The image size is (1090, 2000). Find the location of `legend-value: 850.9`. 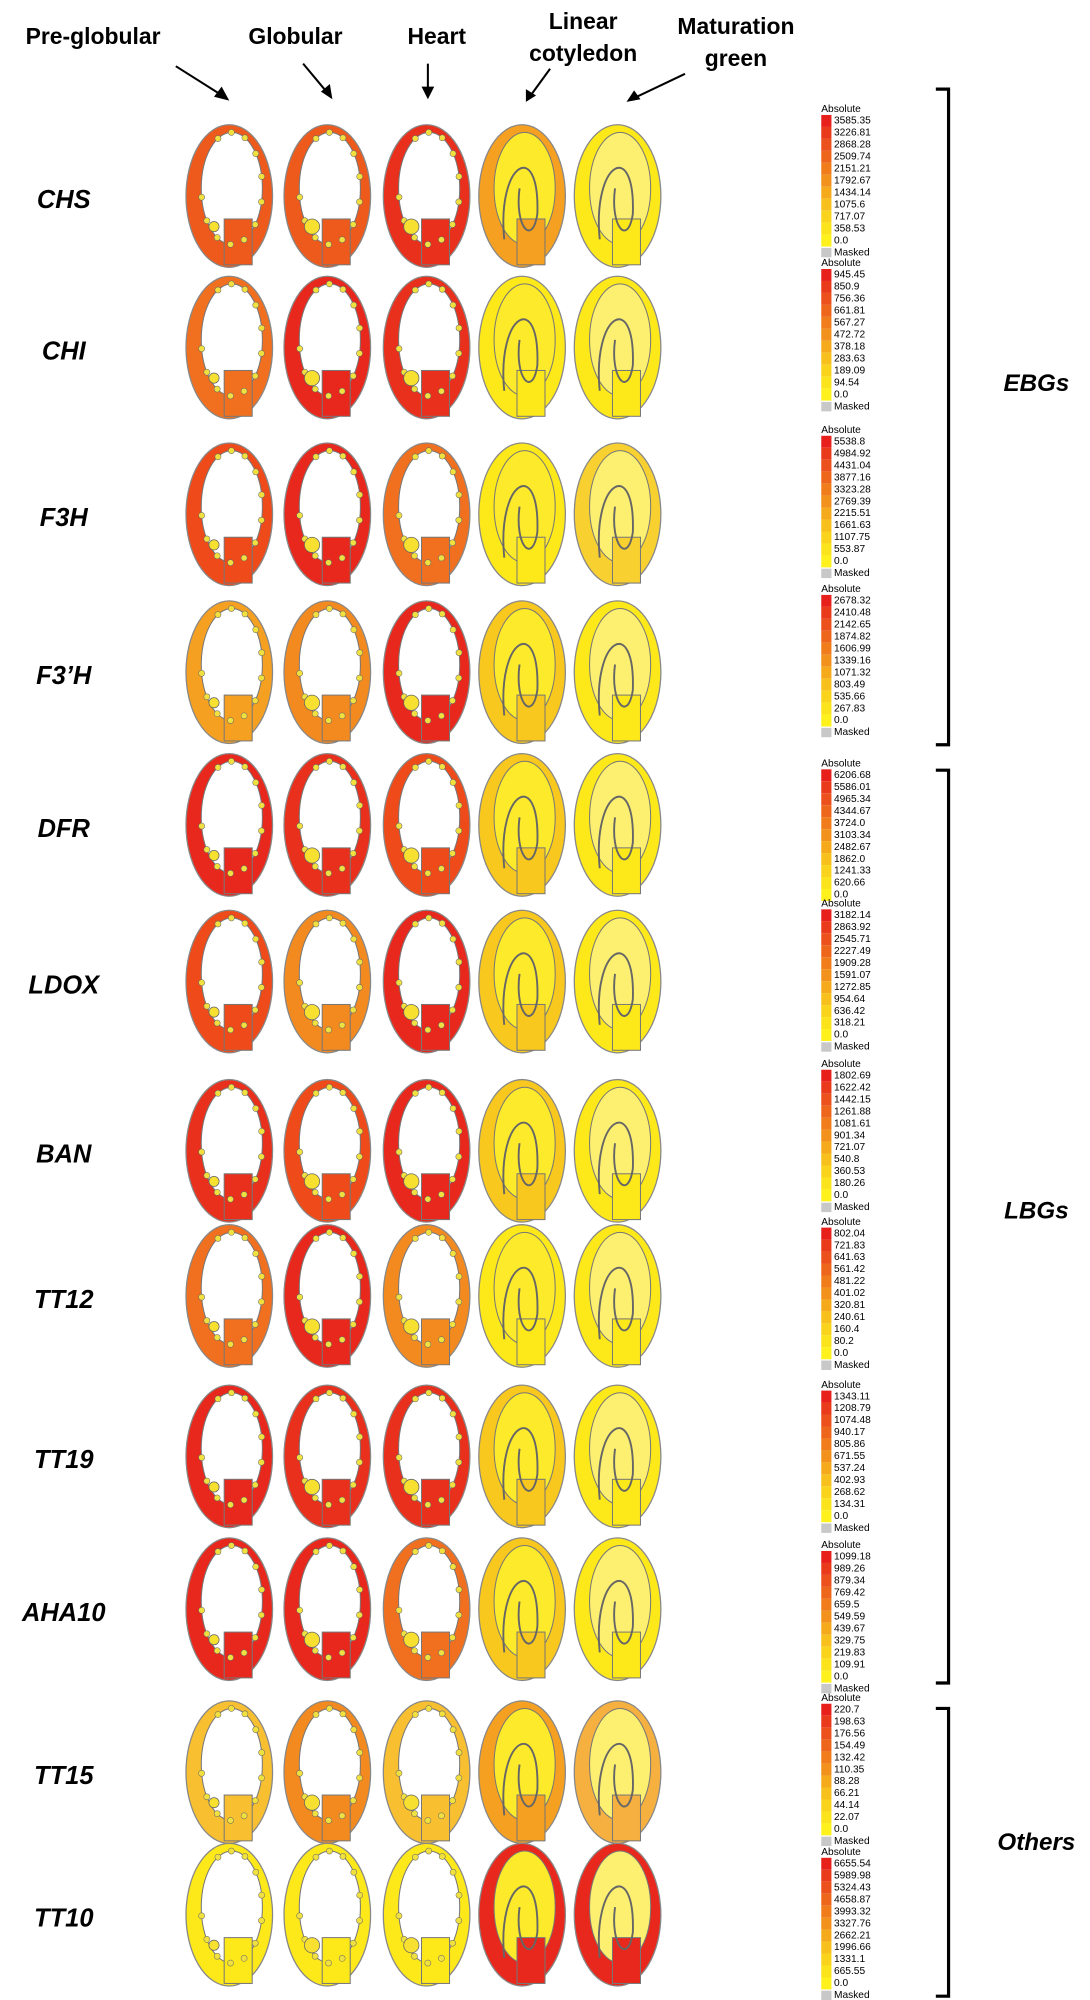

legend-value: 850.9 is located at coordinates (847, 287).